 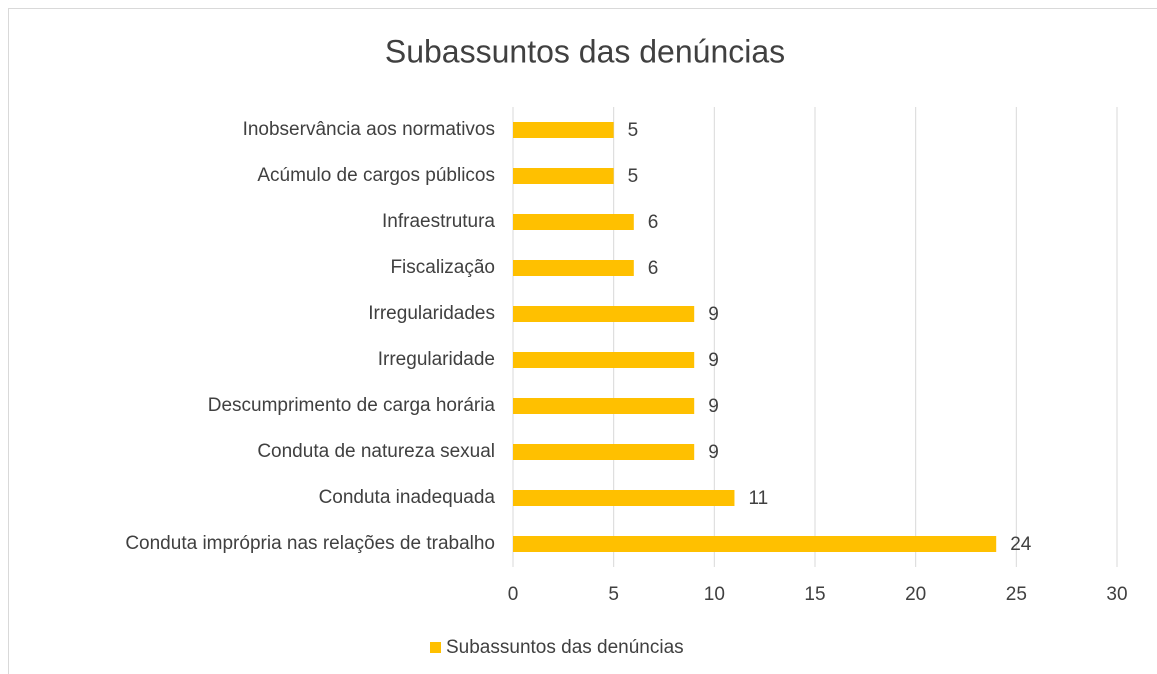 I want to click on x-tick-label: 0, so click(x=513, y=594).